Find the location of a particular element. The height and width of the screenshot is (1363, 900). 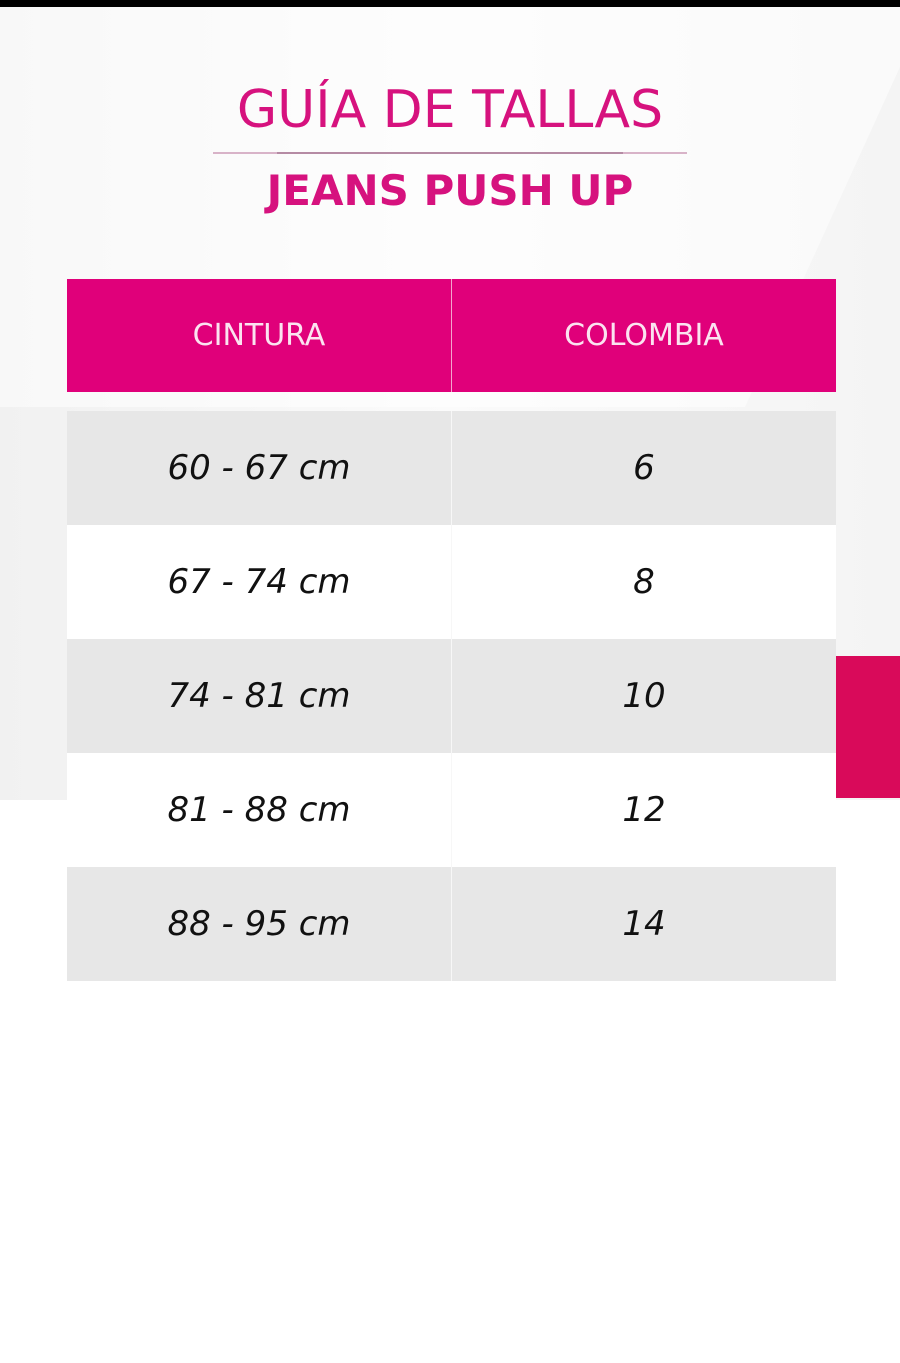

cell-cintura: 81 - 88 cm is located at coordinates (259, 810).